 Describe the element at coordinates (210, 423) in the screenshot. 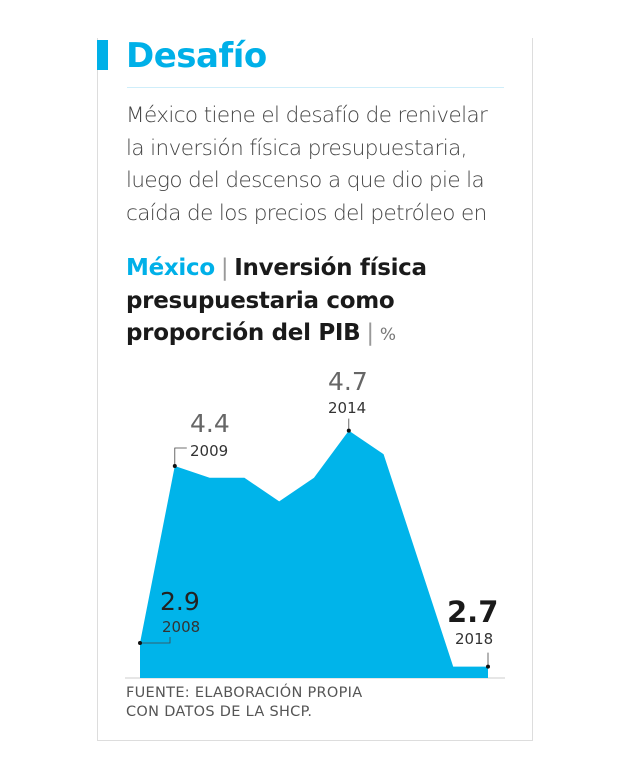

I see `data-label-value: 4.4` at that location.